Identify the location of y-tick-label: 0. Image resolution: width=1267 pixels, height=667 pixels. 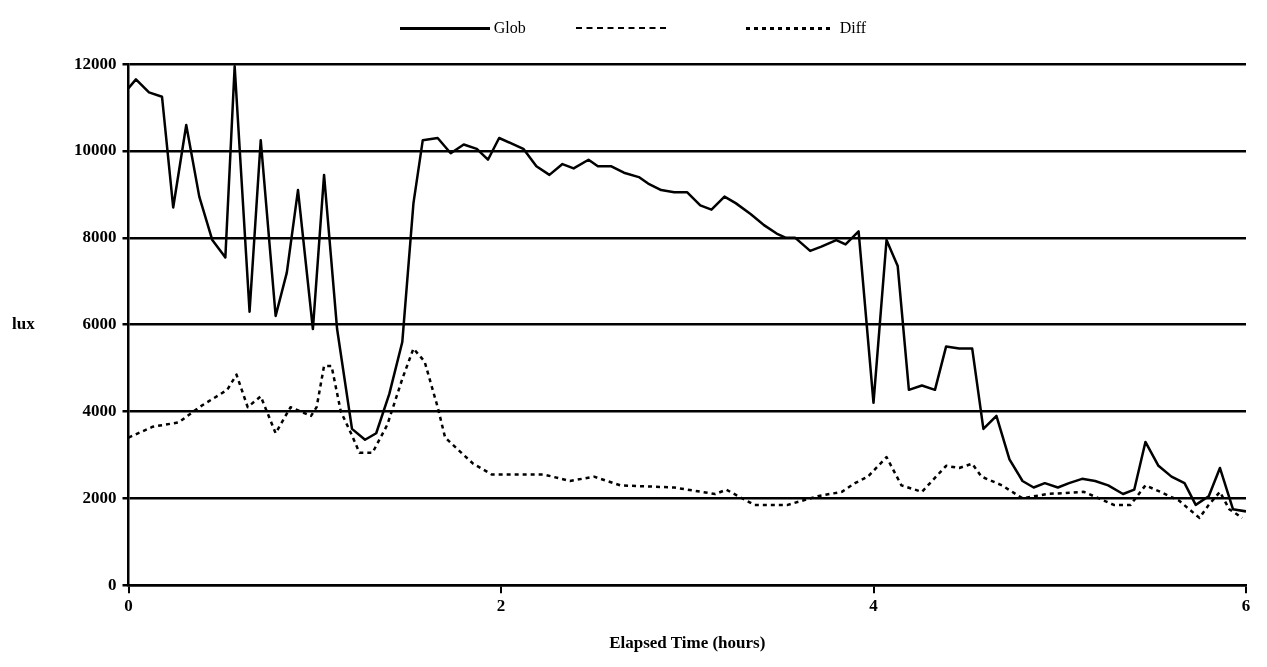
(112, 584).